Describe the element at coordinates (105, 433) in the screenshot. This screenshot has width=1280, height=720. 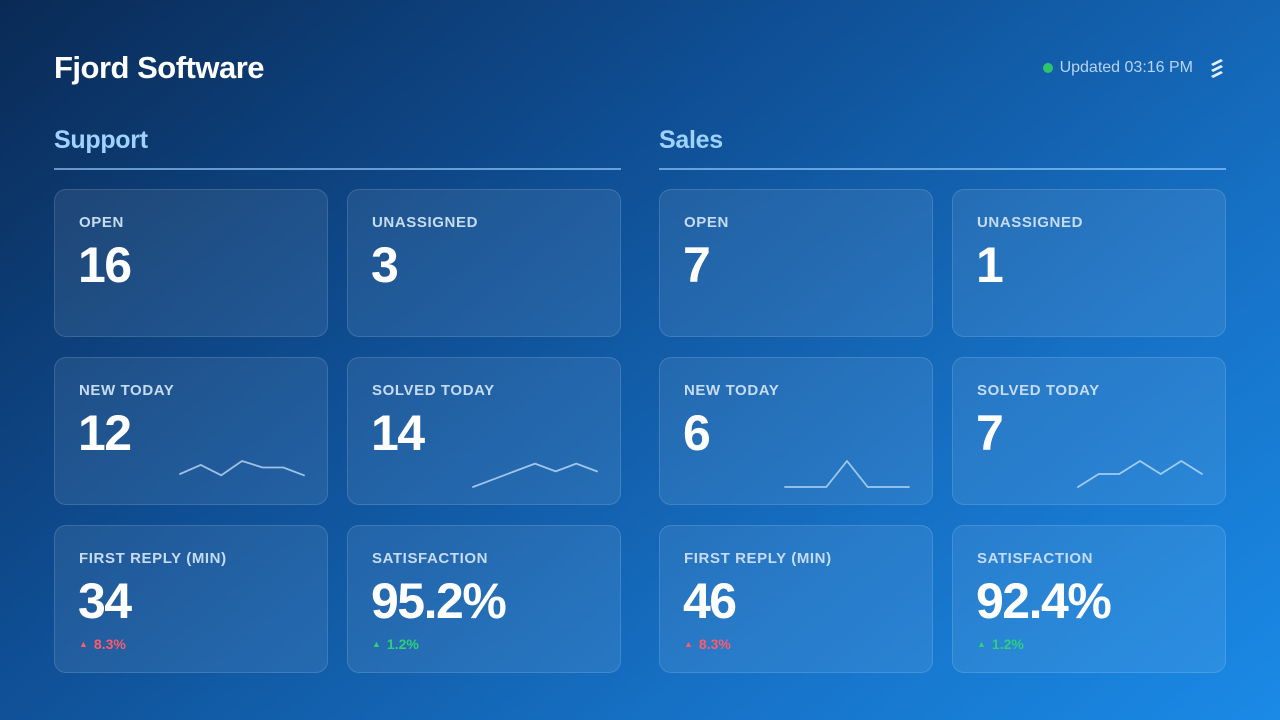
I see `metric-value: 12` at that location.